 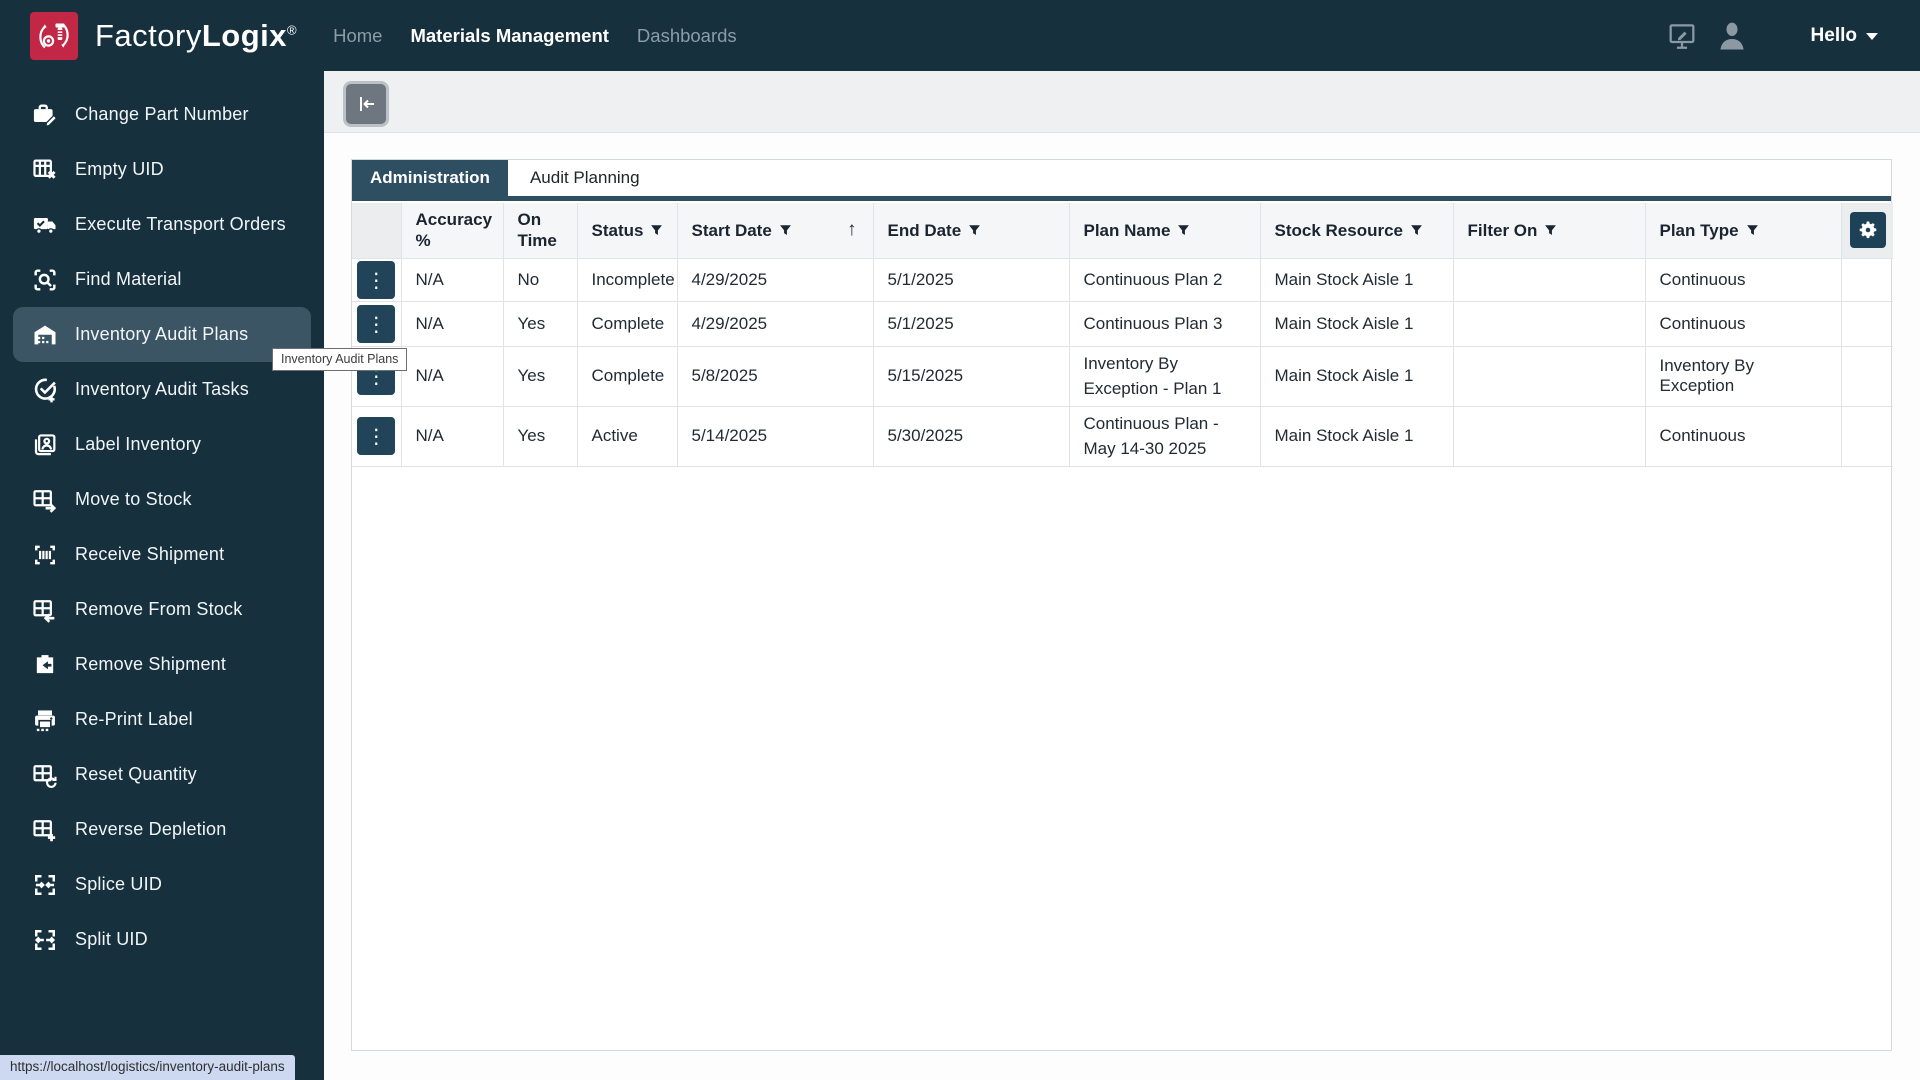 What do you see at coordinates (617, 230) in the screenshot?
I see `column-header-label: Status` at bounding box center [617, 230].